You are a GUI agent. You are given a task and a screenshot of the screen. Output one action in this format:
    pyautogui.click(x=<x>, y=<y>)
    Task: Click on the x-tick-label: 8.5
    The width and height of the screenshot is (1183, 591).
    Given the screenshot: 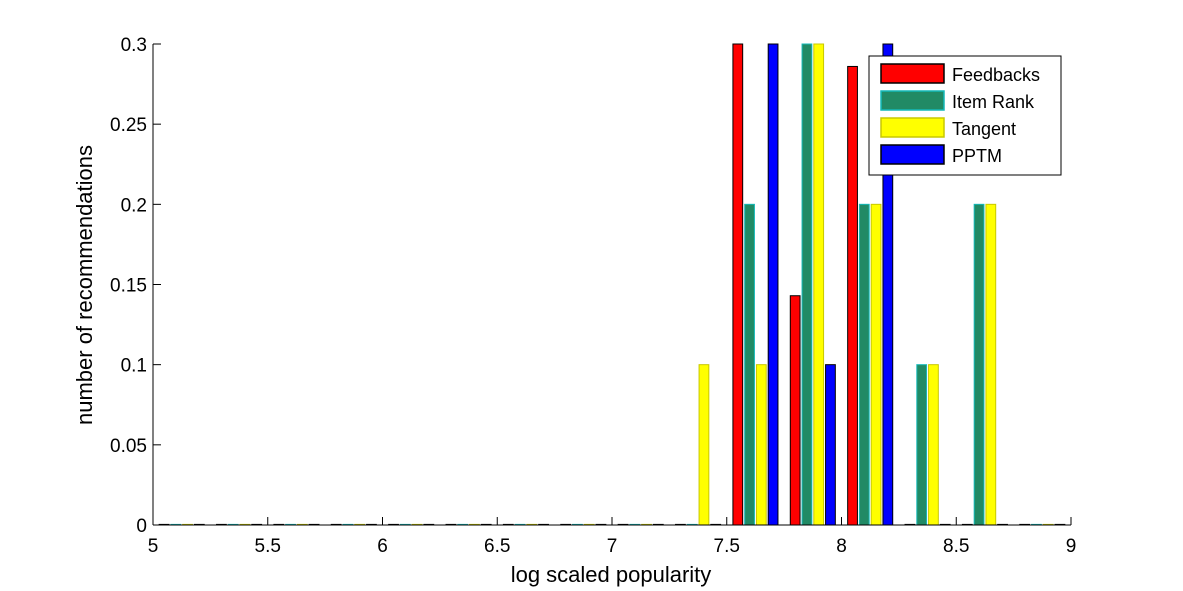 What is the action you would take?
    pyautogui.click(x=956, y=546)
    